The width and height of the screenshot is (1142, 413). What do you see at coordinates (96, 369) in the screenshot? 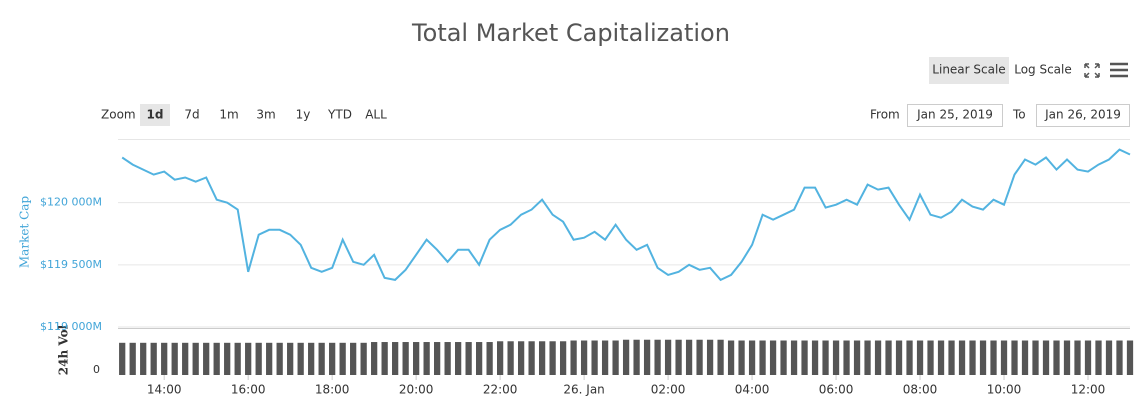
I see `y2-tick-label: 0` at bounding box center [96, 369].